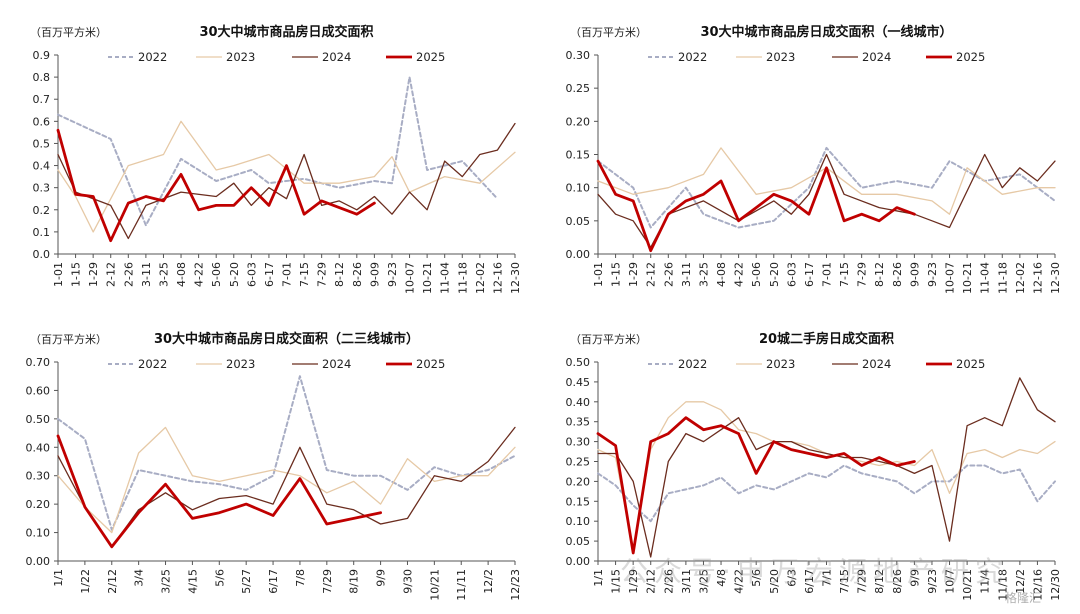  I want to click on x-tick-label: 3/25, so click(703, 581).